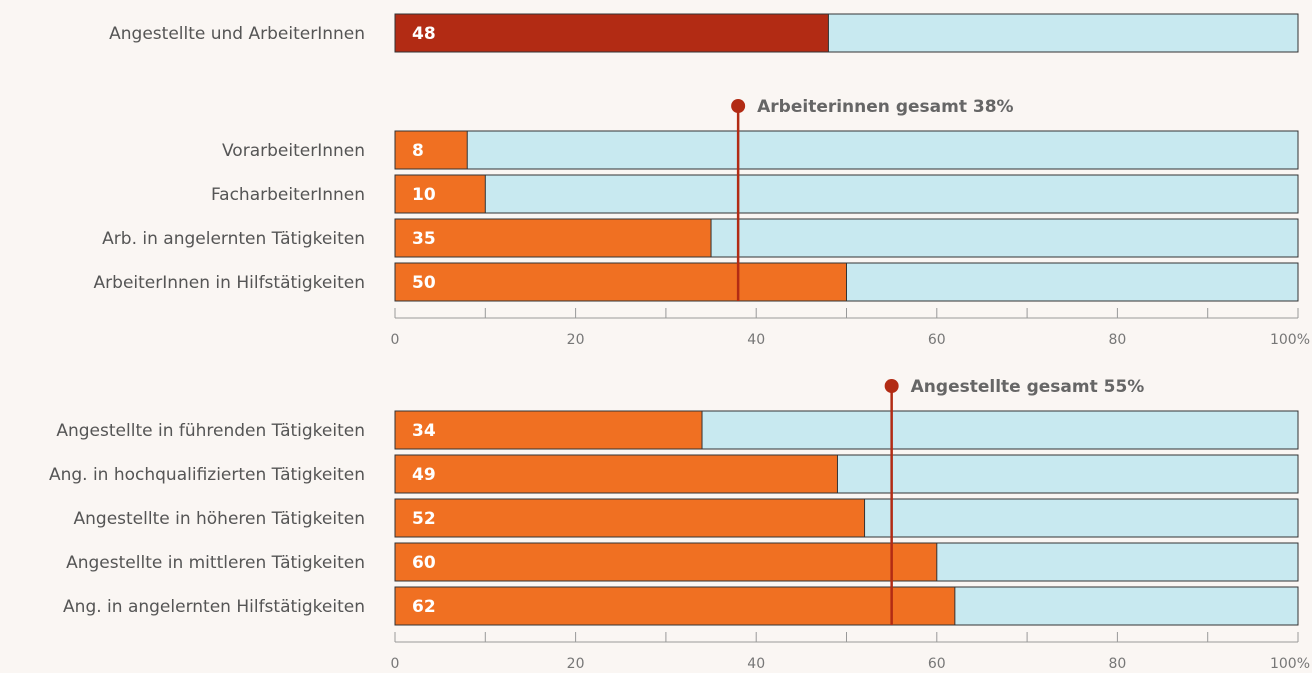  Describe the element at coordinates (885, 107) in the screenshot. I see `reference-label: Arbeiterinnen gesamt 38%` at that location.